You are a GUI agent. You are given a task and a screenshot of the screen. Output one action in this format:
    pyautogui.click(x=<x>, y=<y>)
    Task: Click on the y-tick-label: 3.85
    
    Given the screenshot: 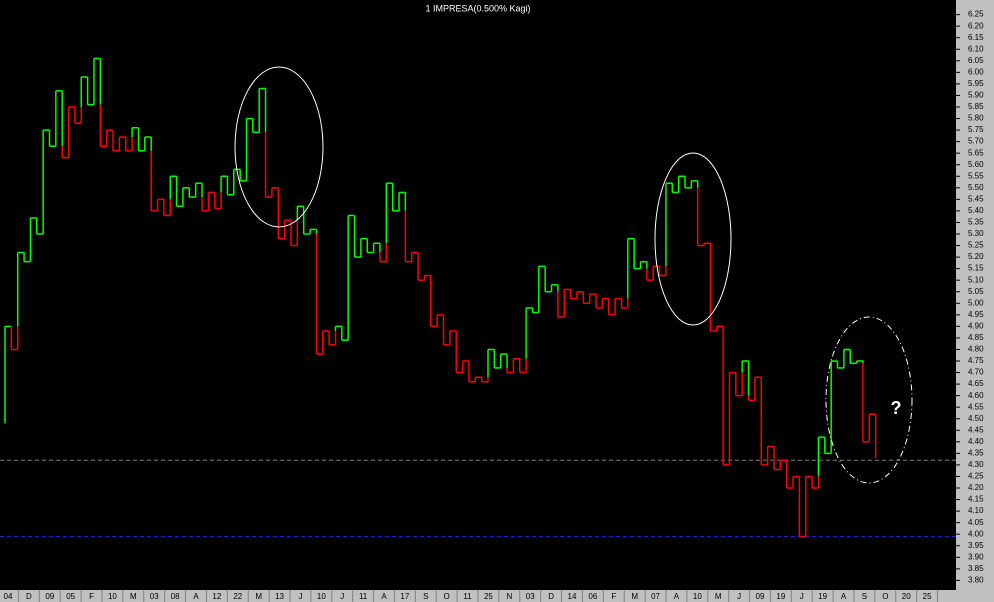 What is the action you would take?
    pyautogui.click(x=976, y=568)
    